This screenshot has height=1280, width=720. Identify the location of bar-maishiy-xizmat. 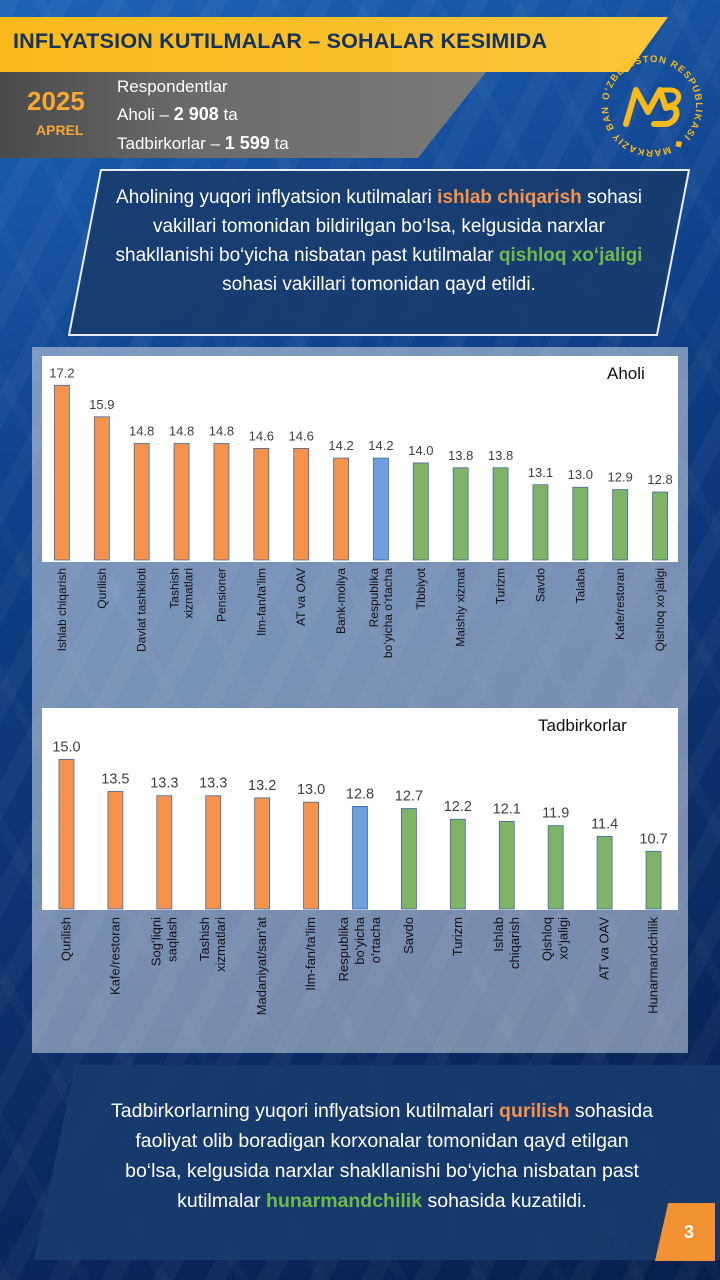
(460, 514).